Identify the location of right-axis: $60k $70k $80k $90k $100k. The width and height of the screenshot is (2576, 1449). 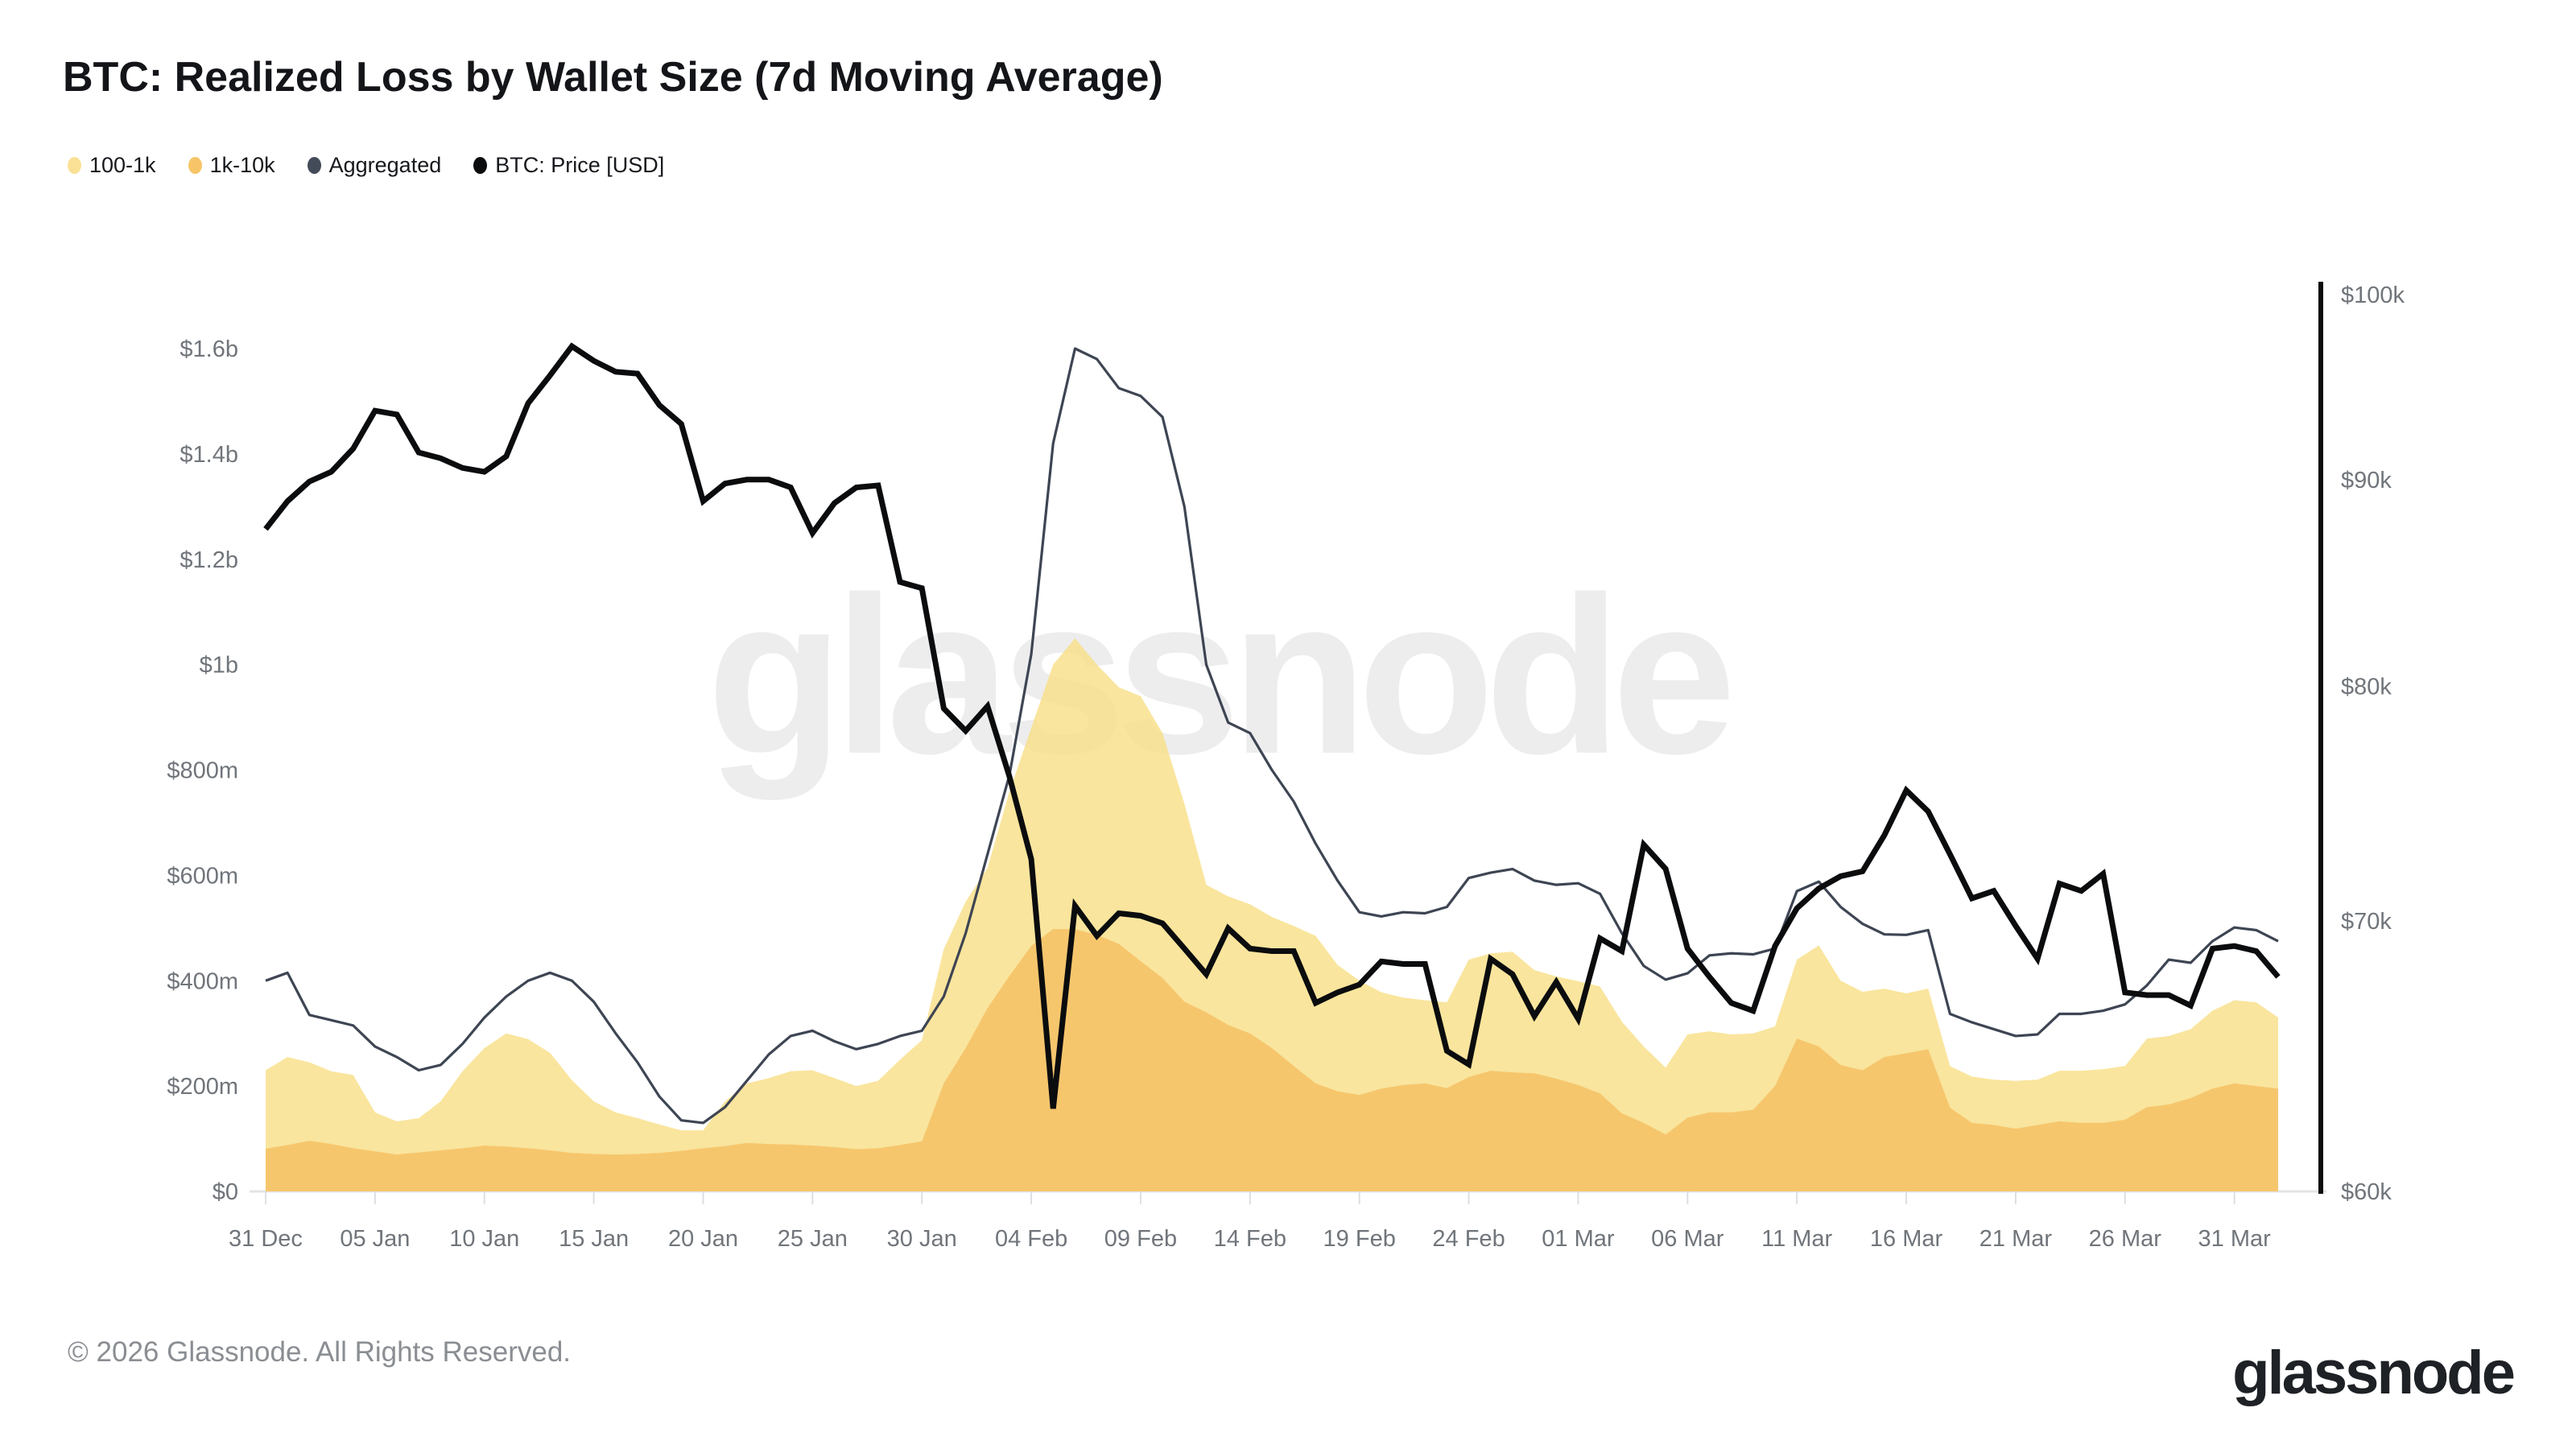
(2373, 744).